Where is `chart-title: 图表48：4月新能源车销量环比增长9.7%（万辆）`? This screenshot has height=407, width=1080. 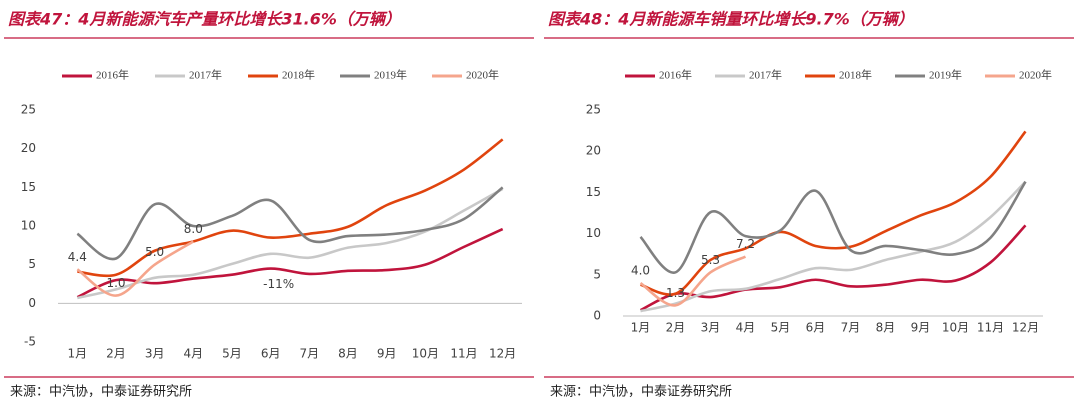
chart-title: 图表48：4月新能源车销量环比增长9.7%（万辆） is located at coordinates (731, 19).